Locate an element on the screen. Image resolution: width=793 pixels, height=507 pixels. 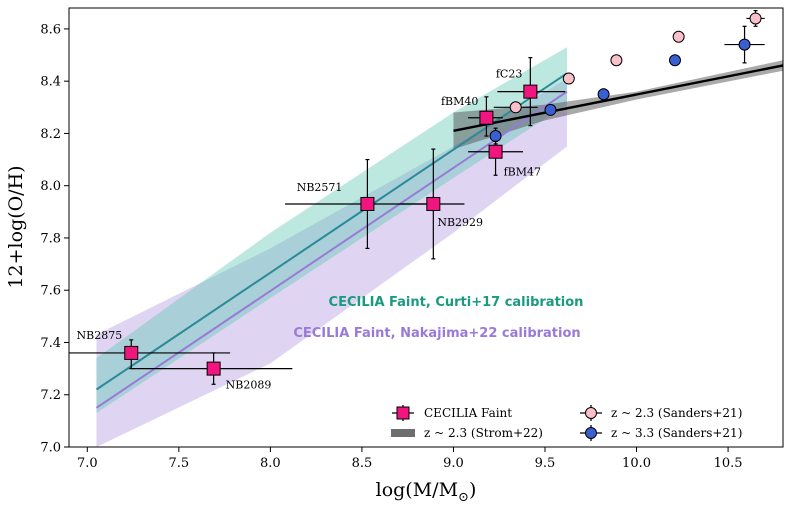
x-tick-label: 9.0 is located at coordinates (453, 463).